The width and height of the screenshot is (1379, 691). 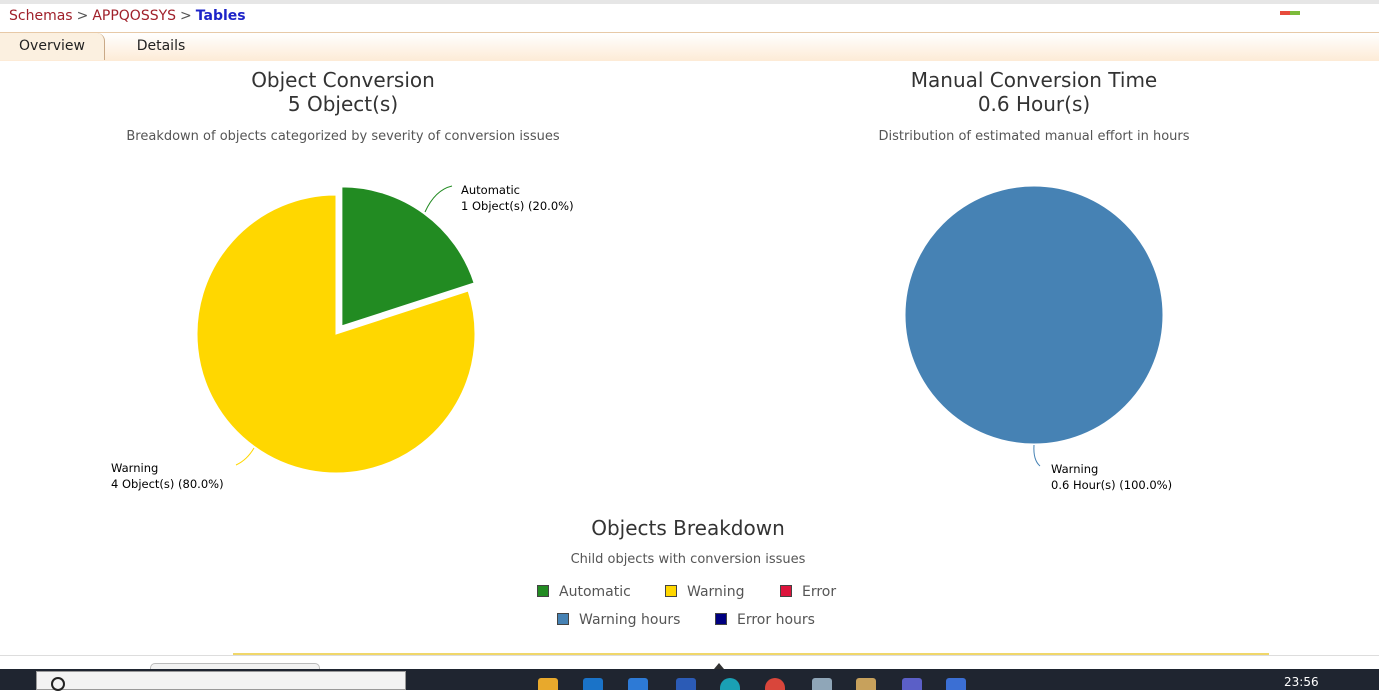 What do you see at coordinates (167, 484) in the screenshot?
I see `warning-slice-value: 4 Object(s) (80.0%)` at bounding box center [167, 484].